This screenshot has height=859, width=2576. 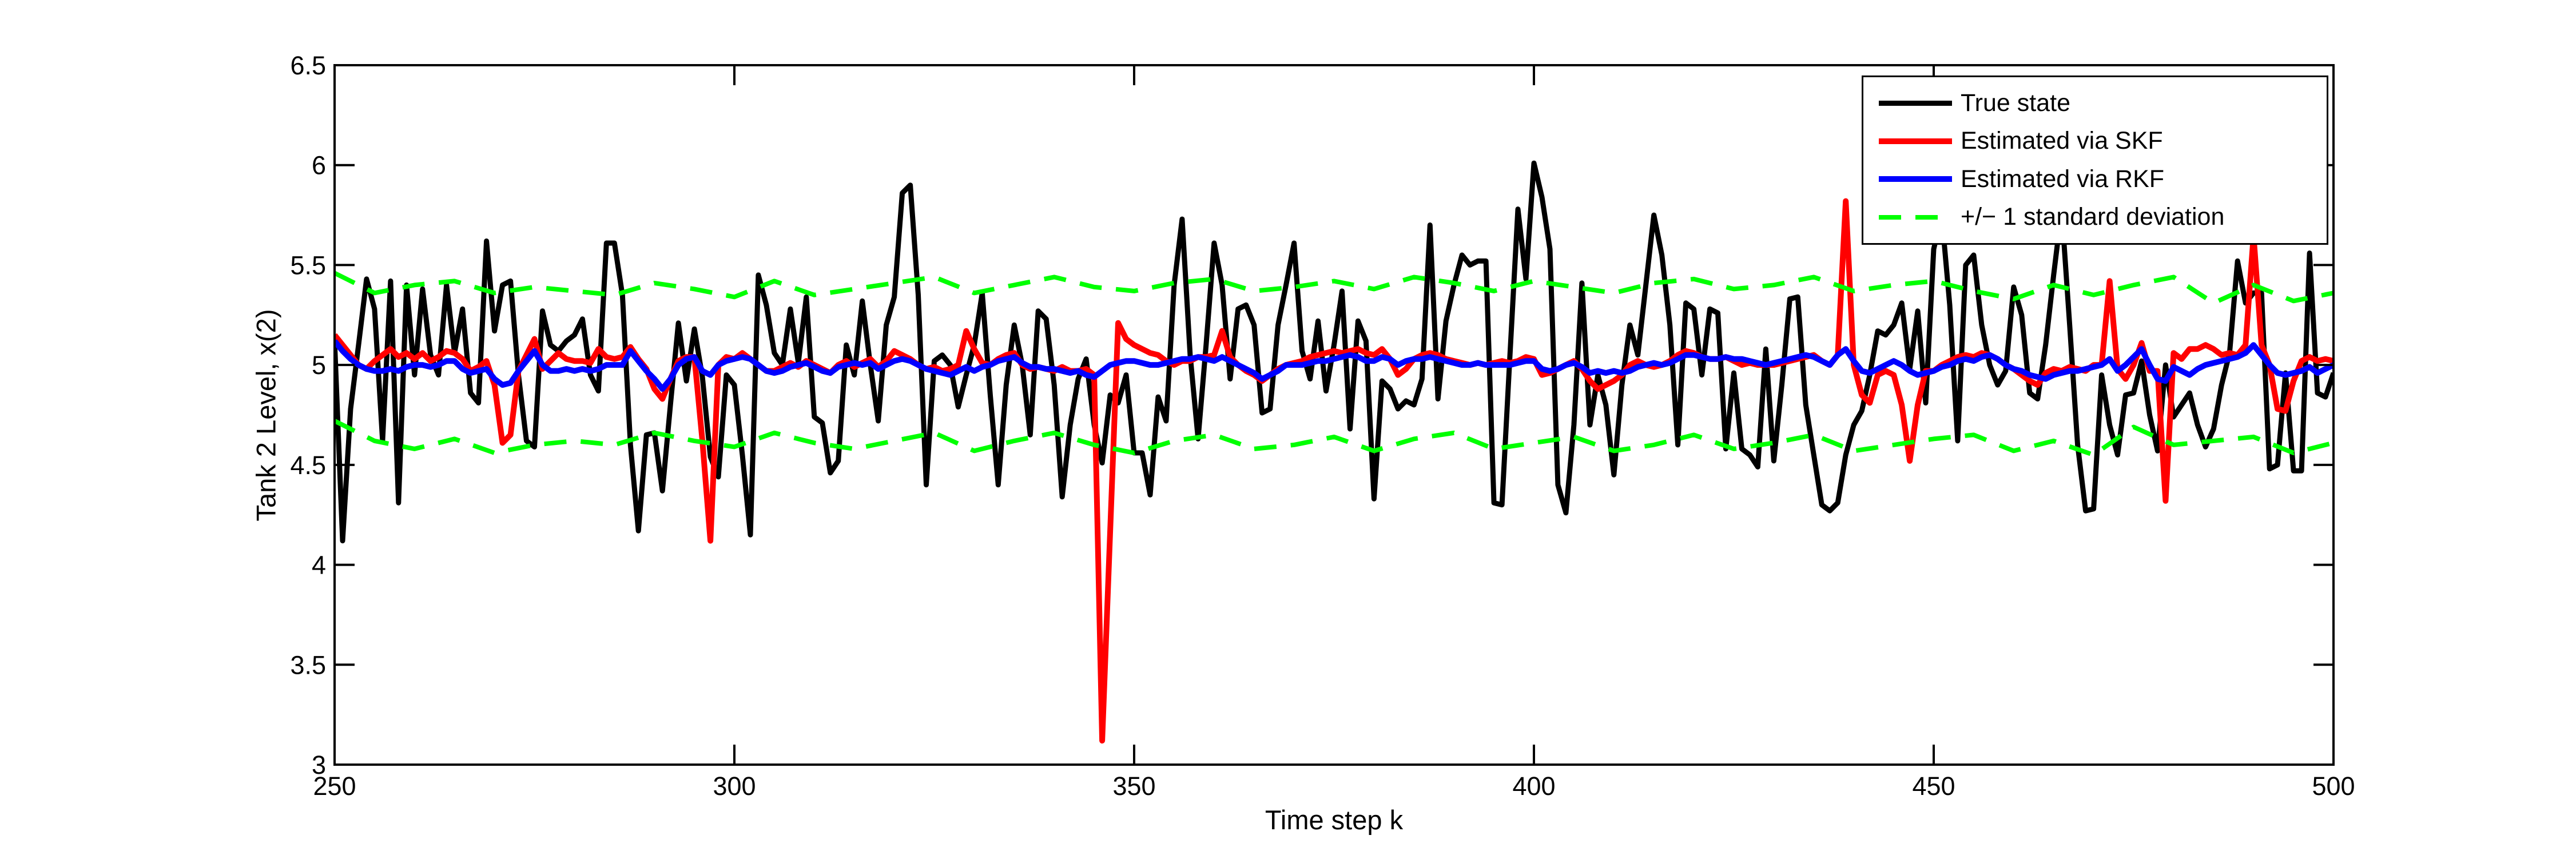 I want to click on legend-line-sample-blue, so click(x=1916, y=179).